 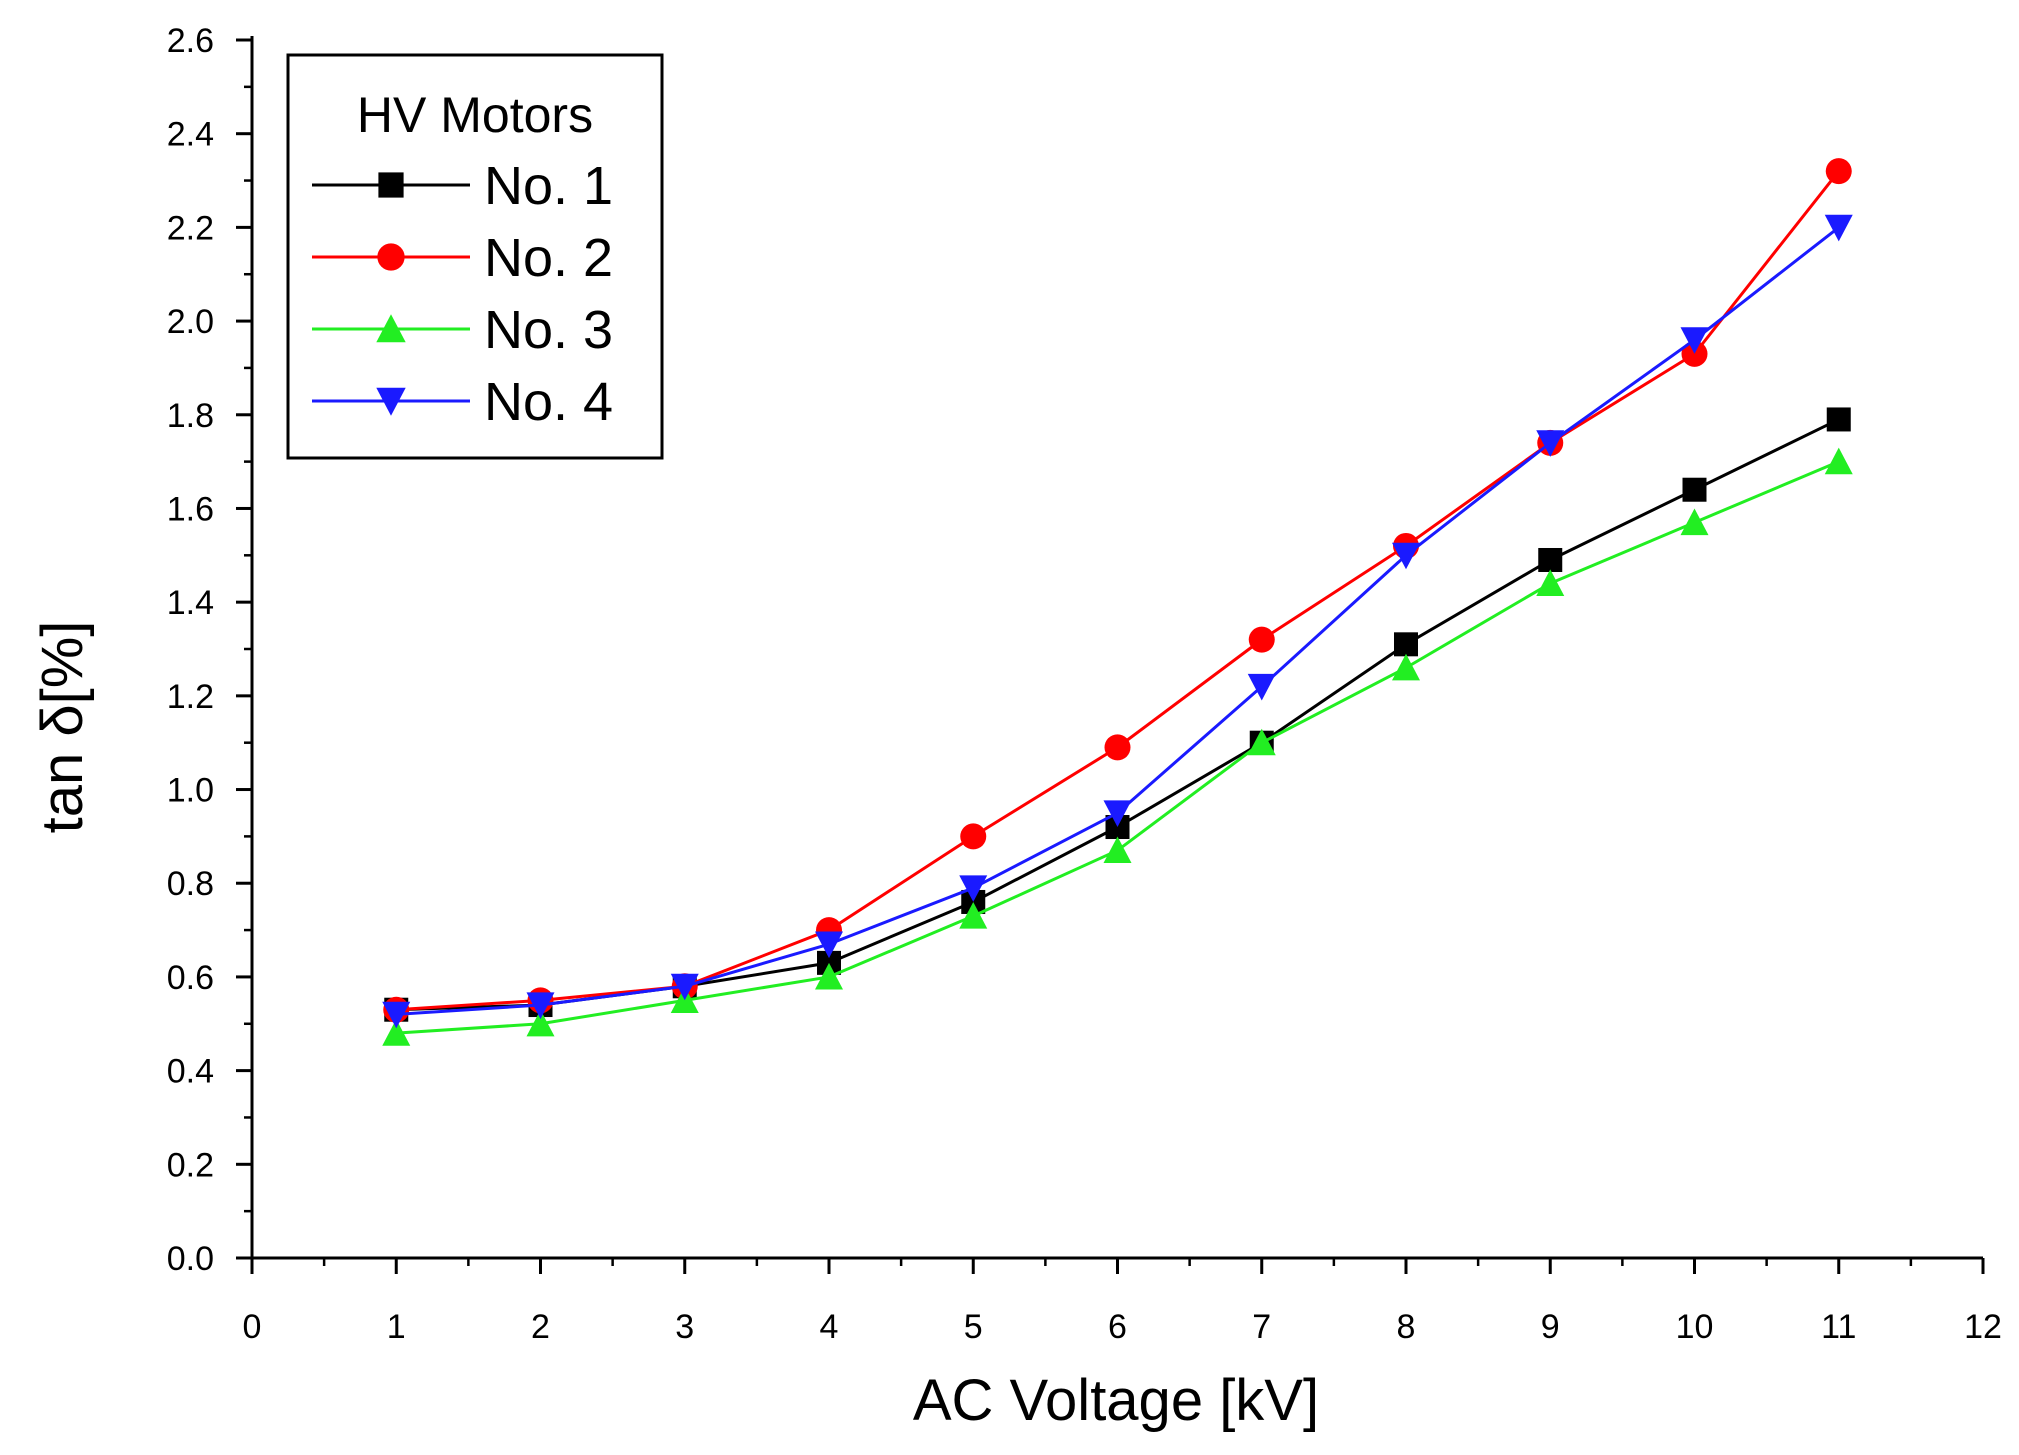 I want to click on legend: HV Motors No. 1 No. 2 No. 3 No. 4, so click(x=475, y=256).